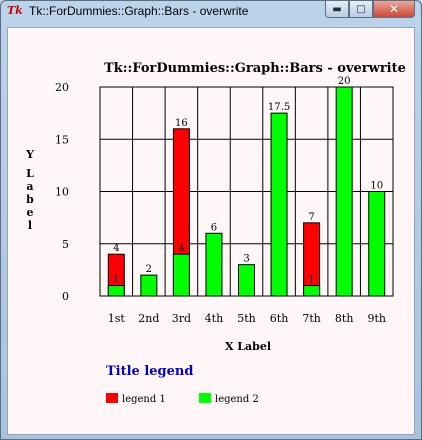 The image size is (422, 440). Describe the element at coordinates (214, 318) in the screenshot. I see `x-tick-label: 4th` at that location.